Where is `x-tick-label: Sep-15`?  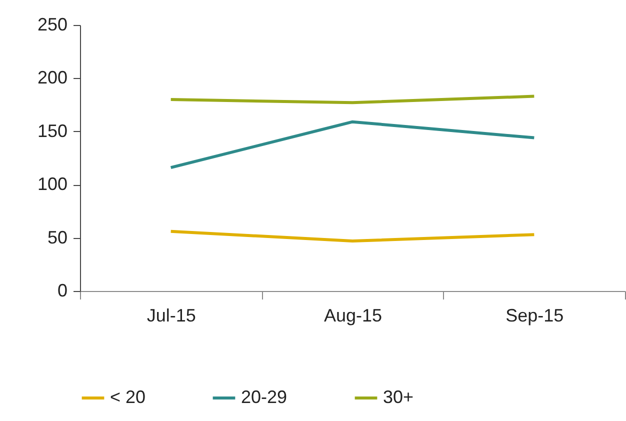
x-tick-label: Sep-15 is located at coordinates (535, 316).